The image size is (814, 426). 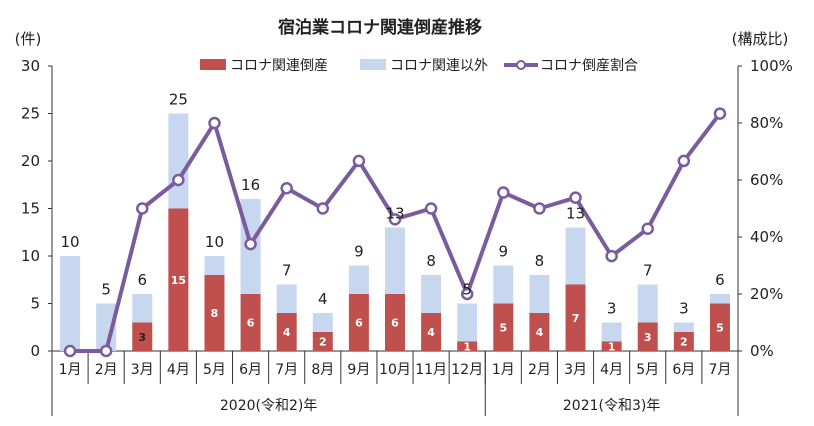 I want to click on y-axis-right-label: (構成比), so click(x=760, y=39).